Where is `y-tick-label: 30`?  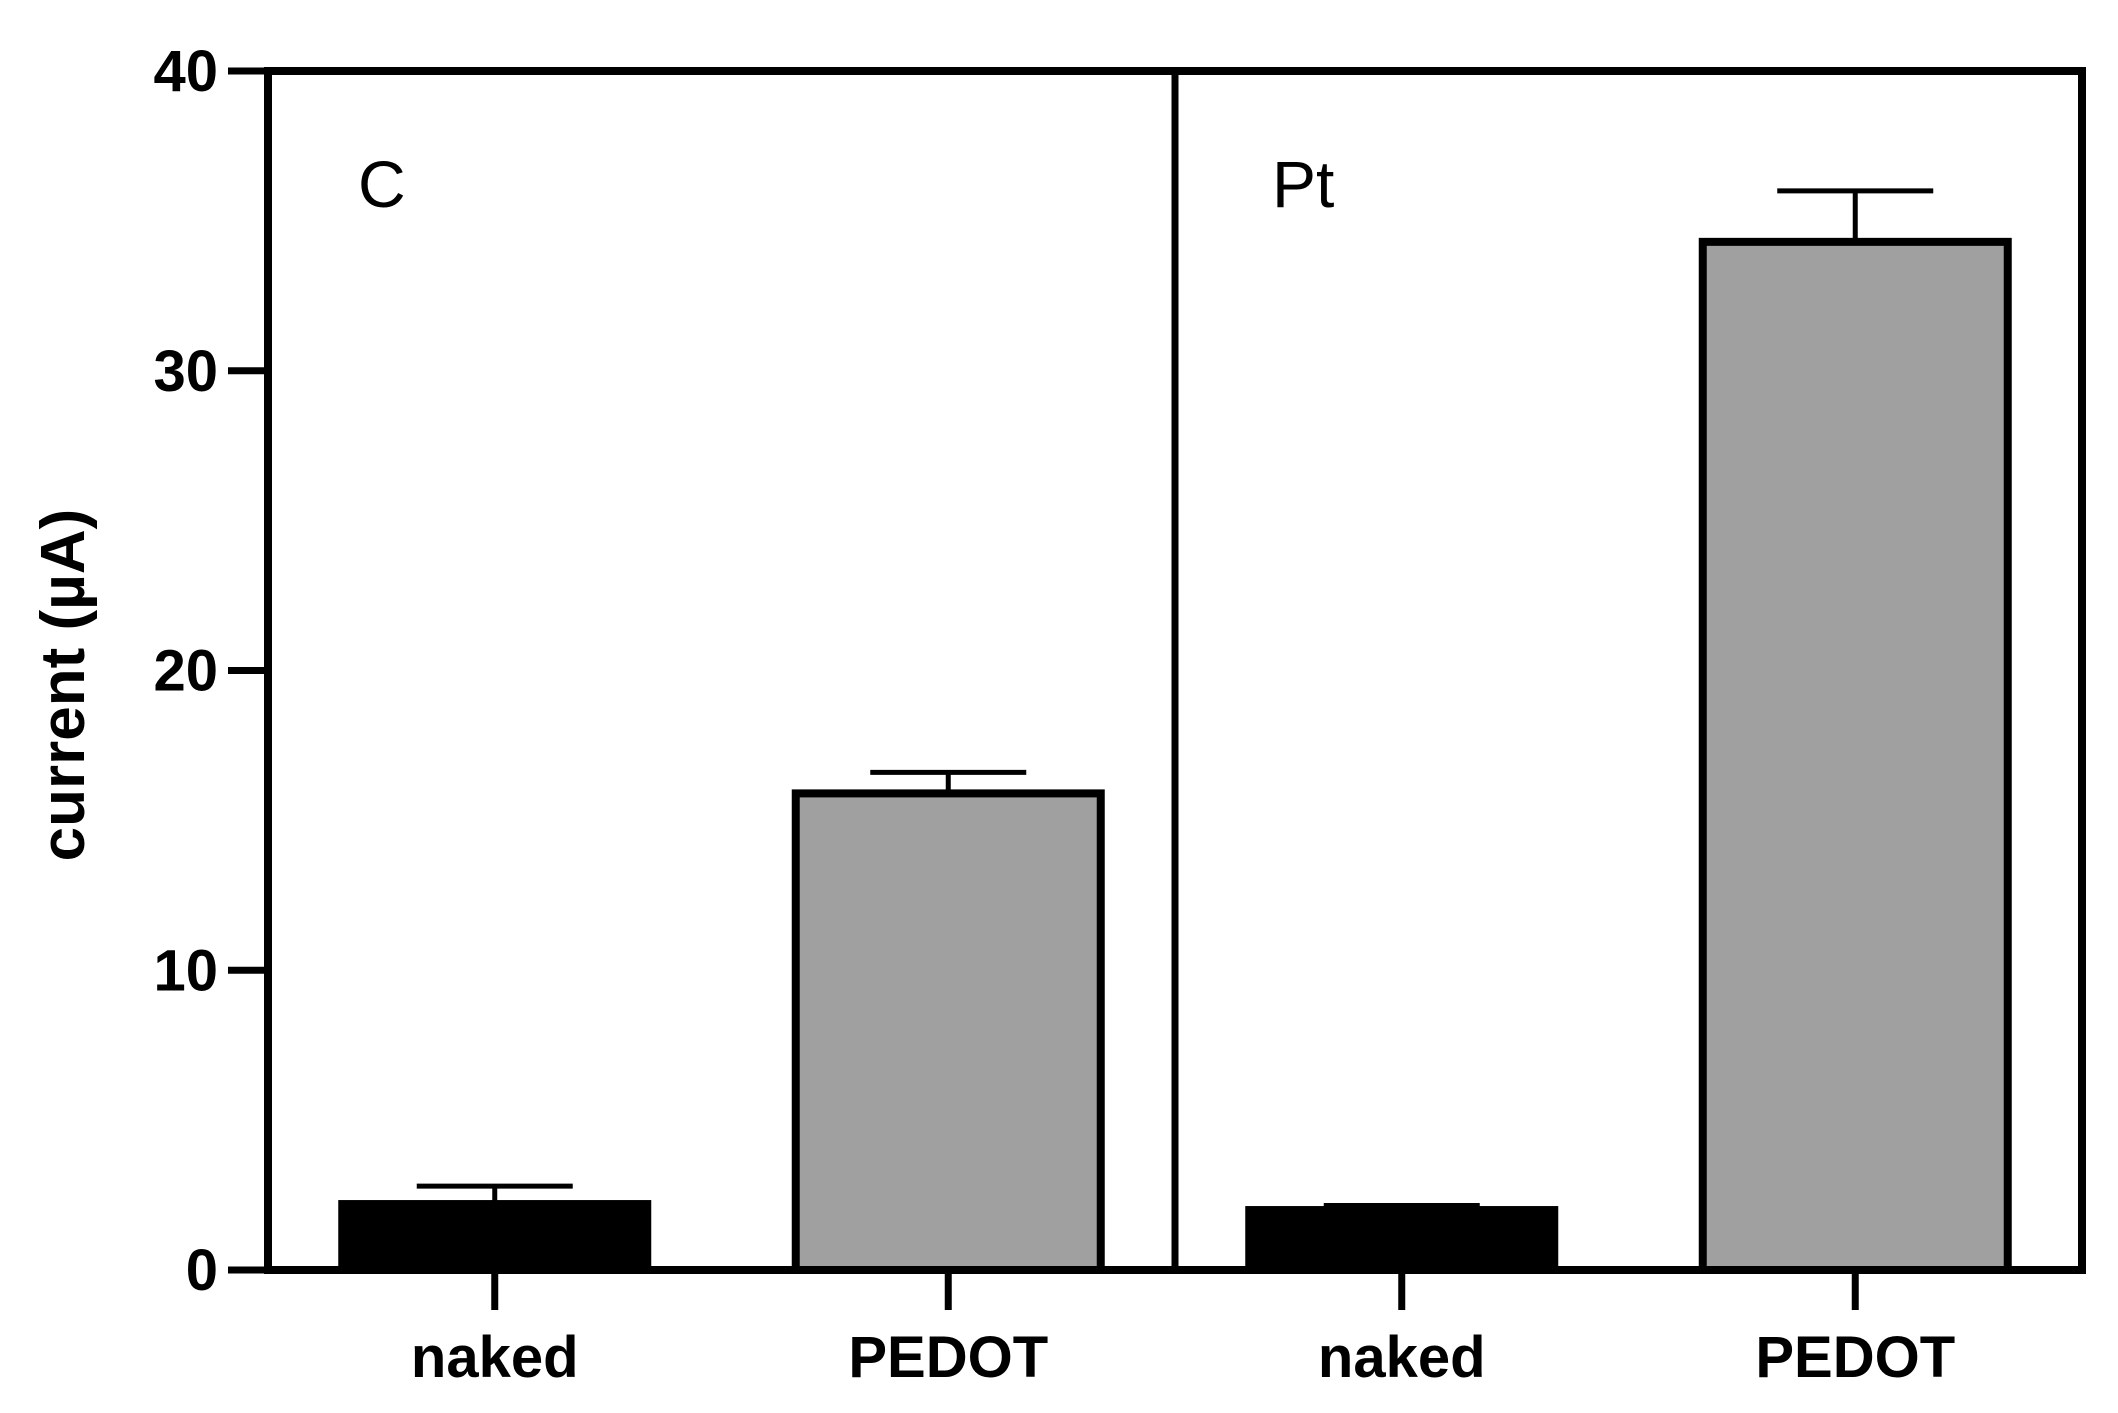 y-tick-label: 30 is located at coordinates (185, 371).